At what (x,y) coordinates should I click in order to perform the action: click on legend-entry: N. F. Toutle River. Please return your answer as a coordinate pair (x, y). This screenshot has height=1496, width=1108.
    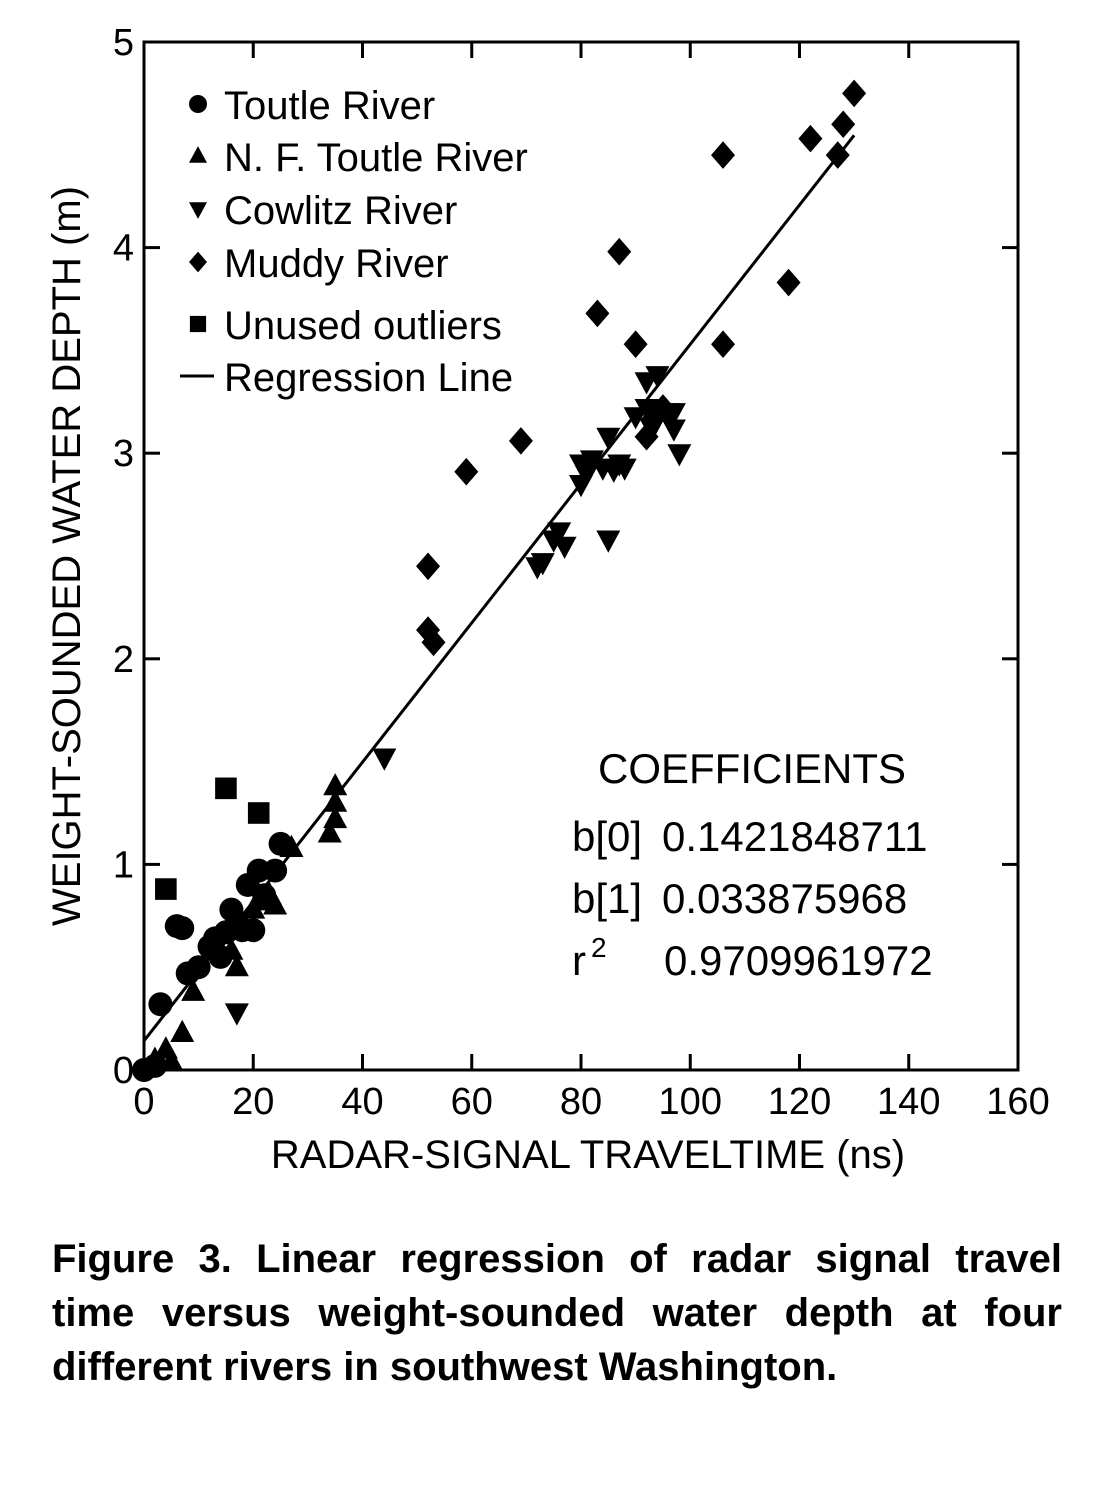
    Looking at the image, I should click on (376, 158).